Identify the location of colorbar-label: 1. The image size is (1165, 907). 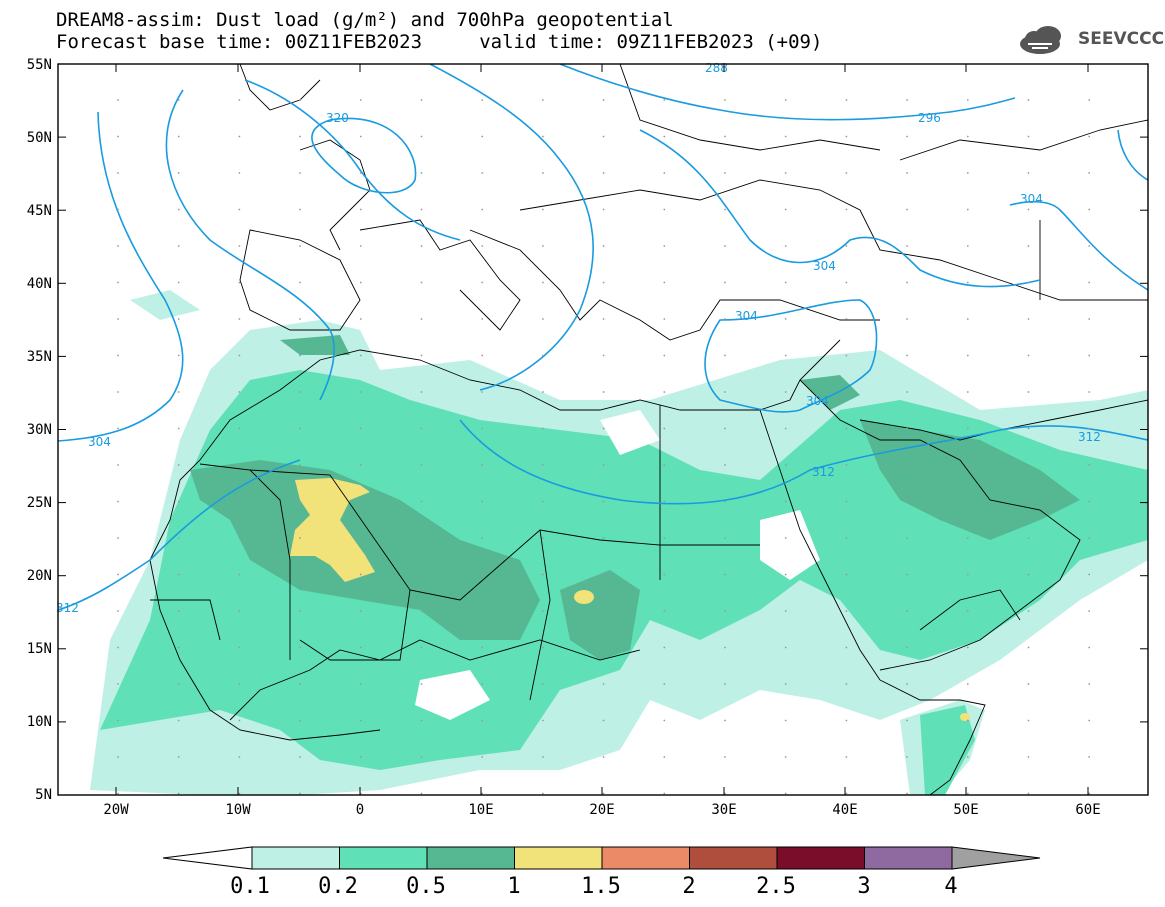
(513, 886).